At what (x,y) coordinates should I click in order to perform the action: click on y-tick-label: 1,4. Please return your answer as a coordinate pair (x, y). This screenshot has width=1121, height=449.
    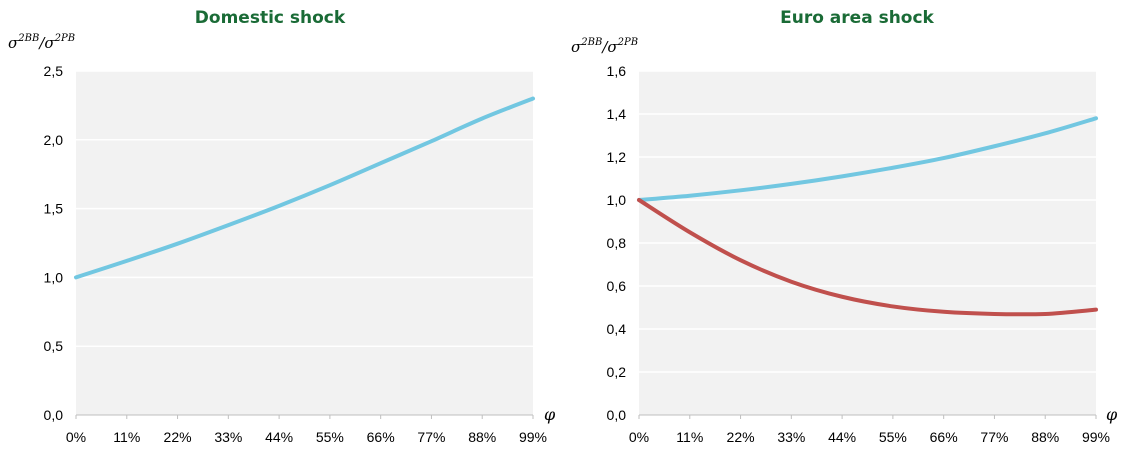
    Looking at the image, I should click on (617, 114).